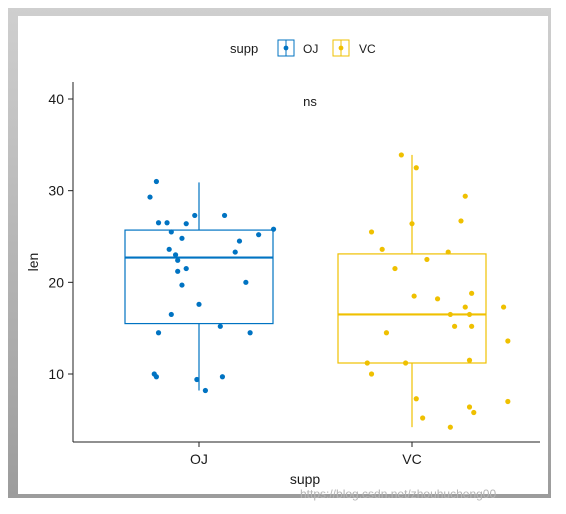  What do you see at coordinates (199, 459) in the screenshot?
I see `x-tick-label: OJ` at bounding box center [199, 459].